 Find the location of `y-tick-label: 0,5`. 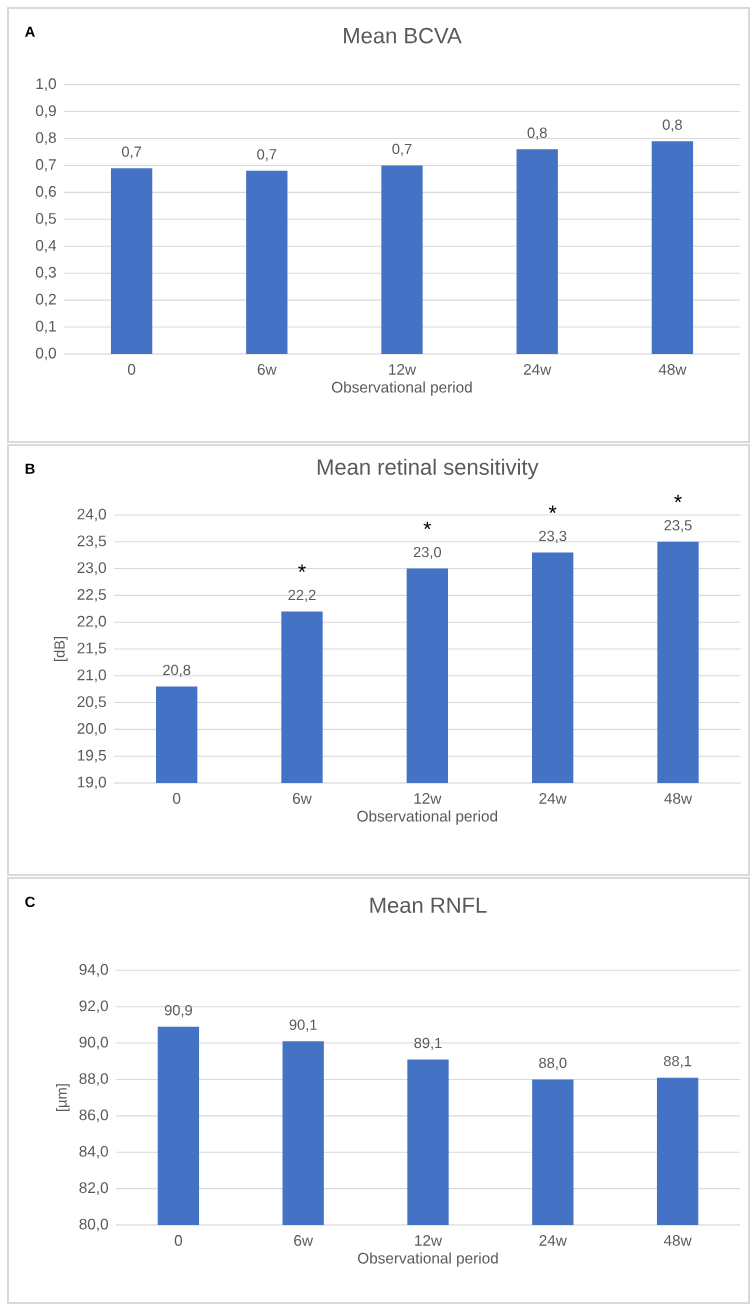

y-tick-label: 0,5 is located at coordinates (45, 219).